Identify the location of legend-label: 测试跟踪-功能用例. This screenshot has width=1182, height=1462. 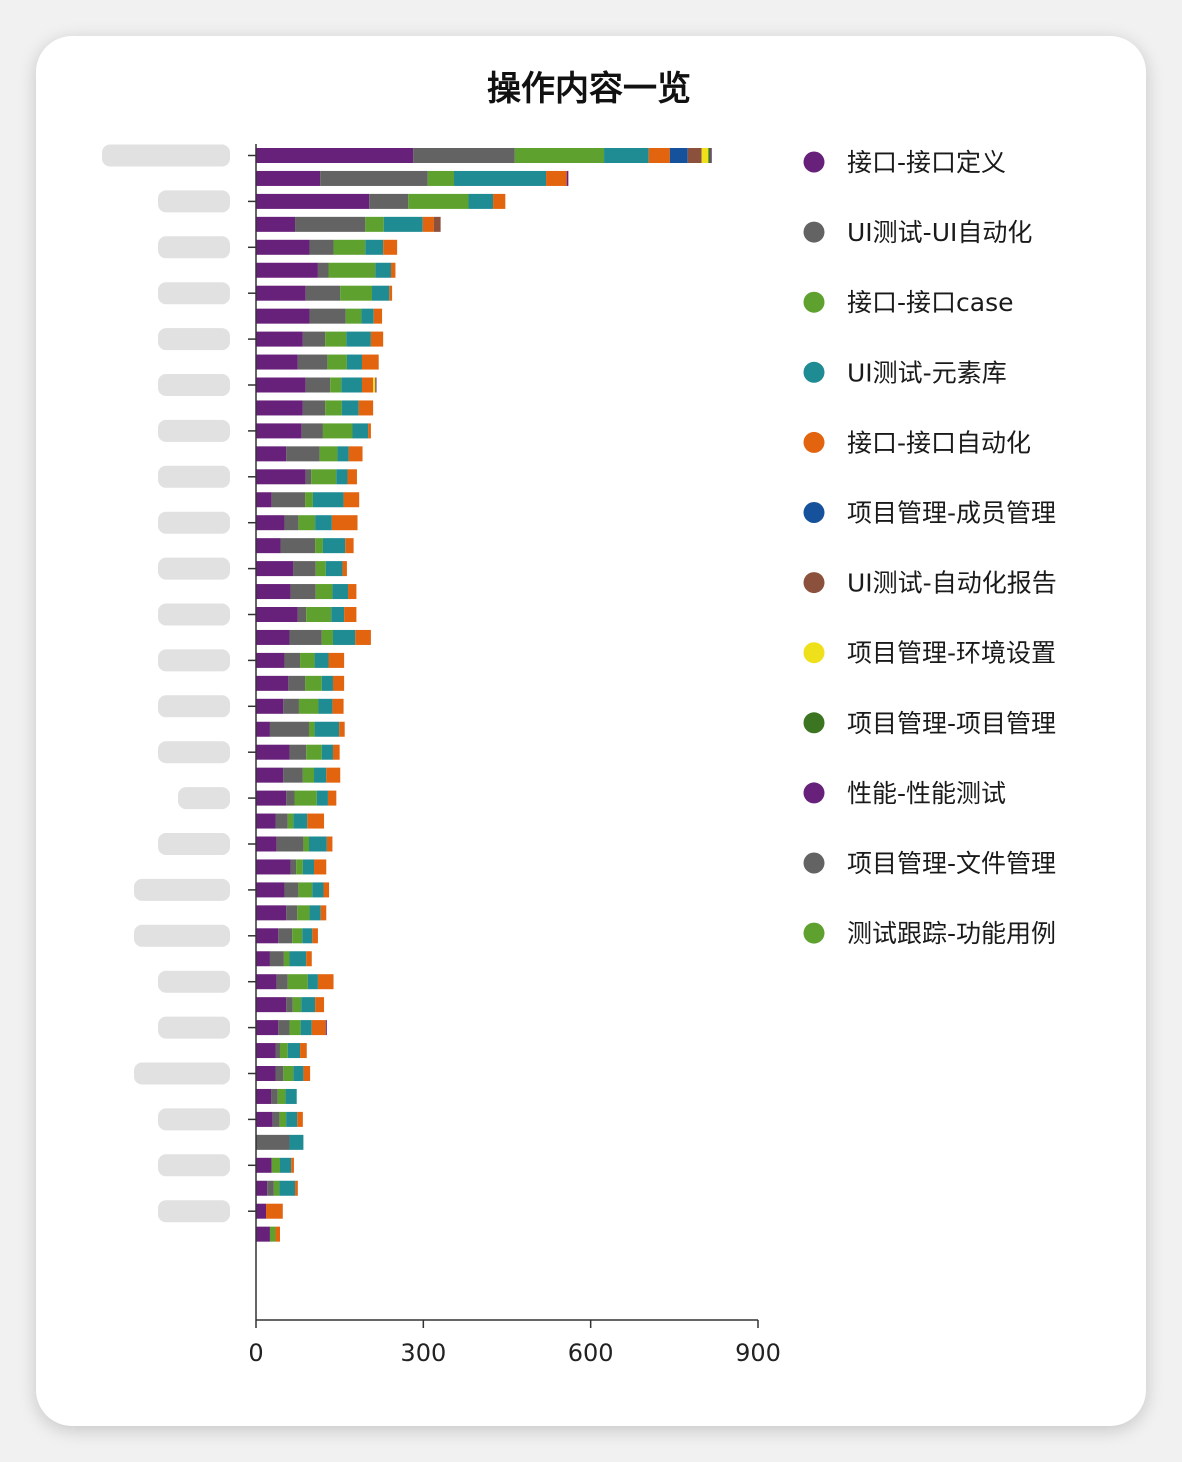
(951, 933).